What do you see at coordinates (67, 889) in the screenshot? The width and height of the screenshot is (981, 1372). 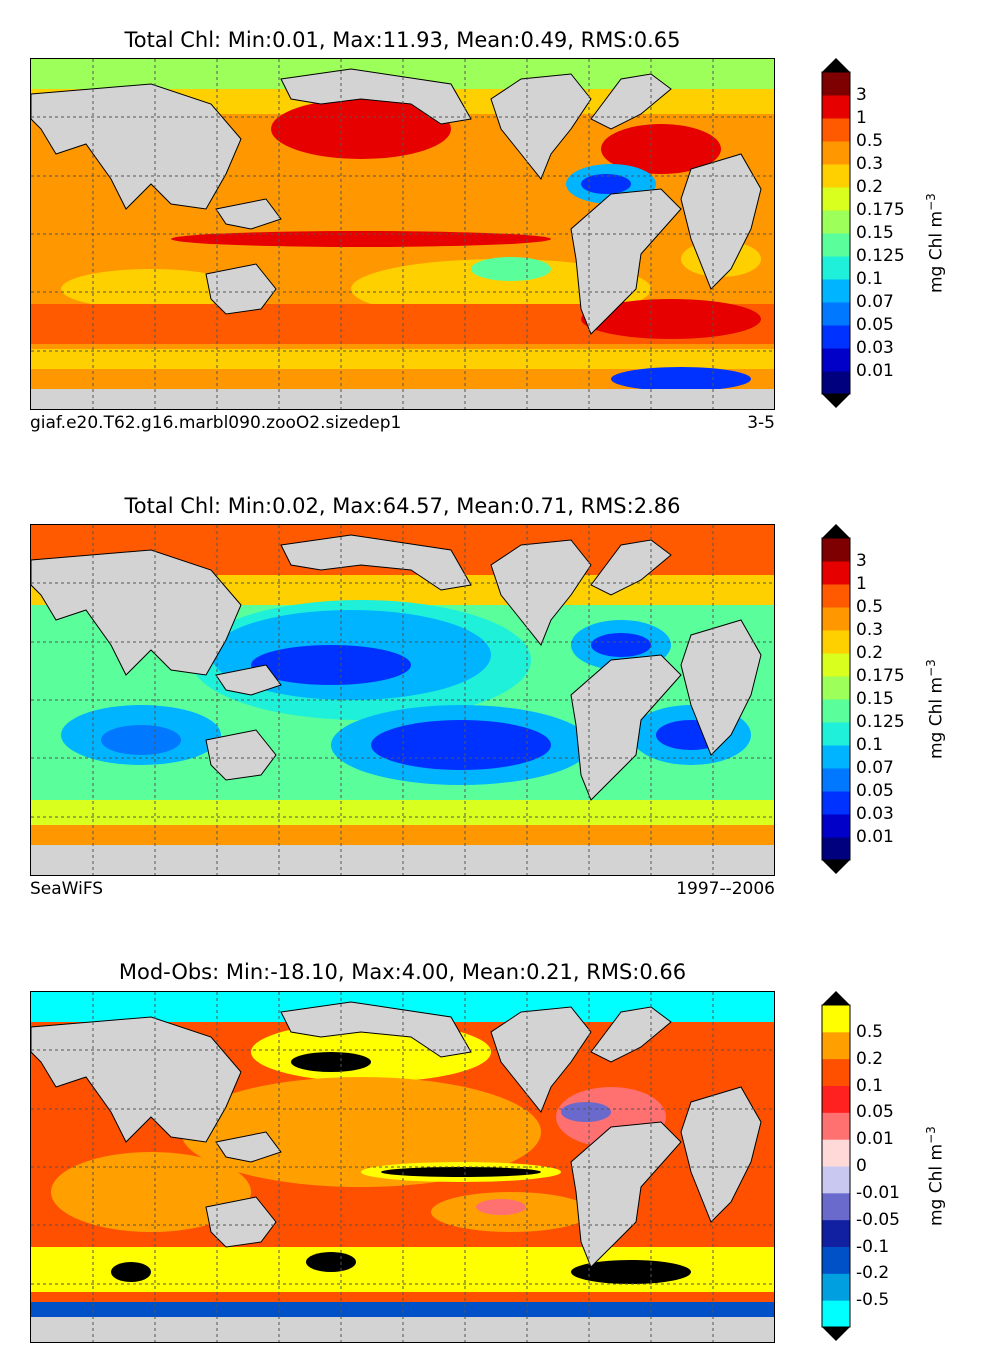 I see `data-source-label: SeaWiFS` at bounding box center [67, 889].